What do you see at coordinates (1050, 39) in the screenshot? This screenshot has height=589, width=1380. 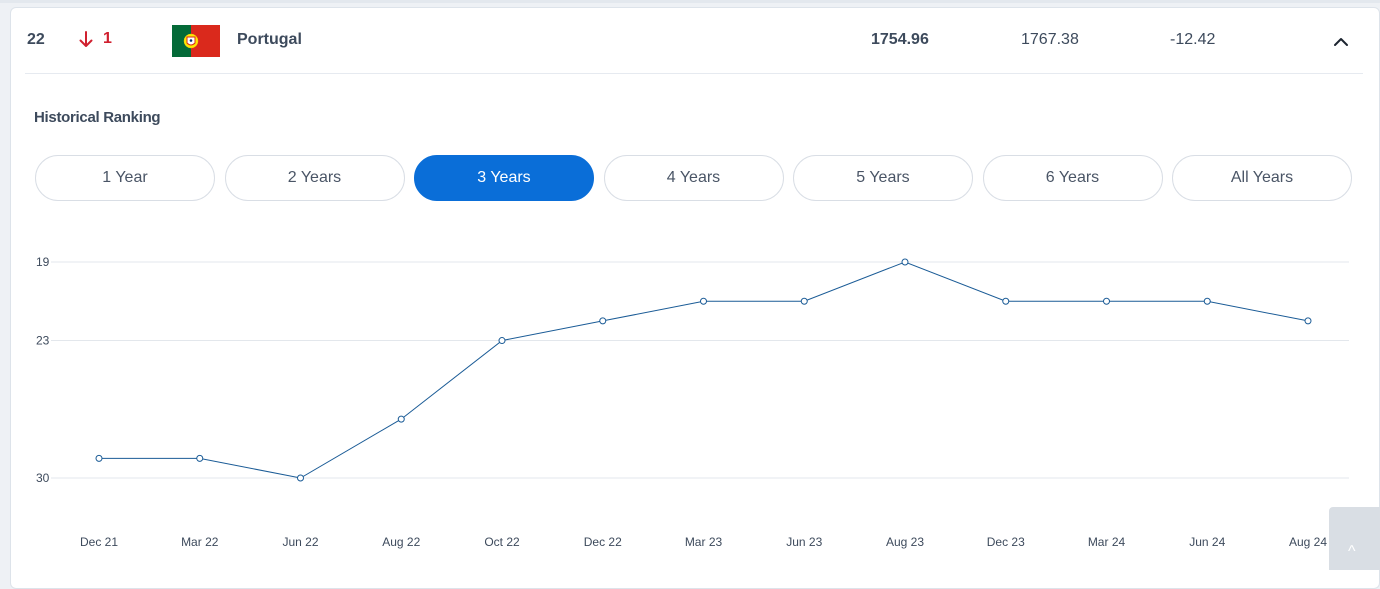 I see `previous-points: 1767.38` at bounding box center [1050, 39].